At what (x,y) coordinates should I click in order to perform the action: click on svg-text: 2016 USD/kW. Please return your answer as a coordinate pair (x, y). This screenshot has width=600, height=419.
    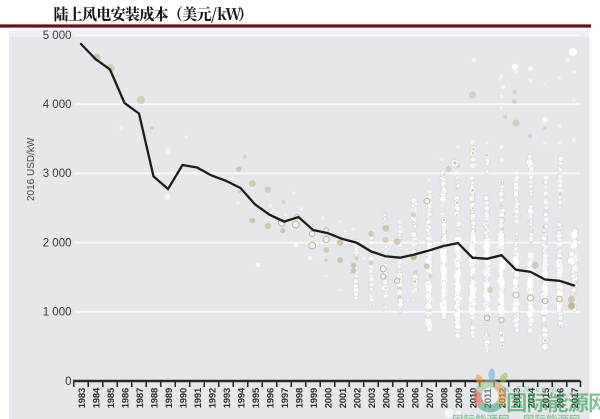
    Looking at the image, I should click on (31, 169).